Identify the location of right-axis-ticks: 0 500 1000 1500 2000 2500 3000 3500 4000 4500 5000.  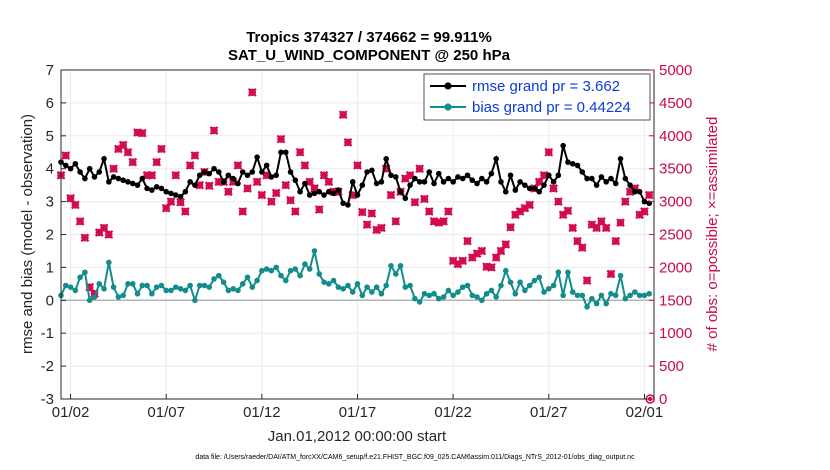
(670, 235).